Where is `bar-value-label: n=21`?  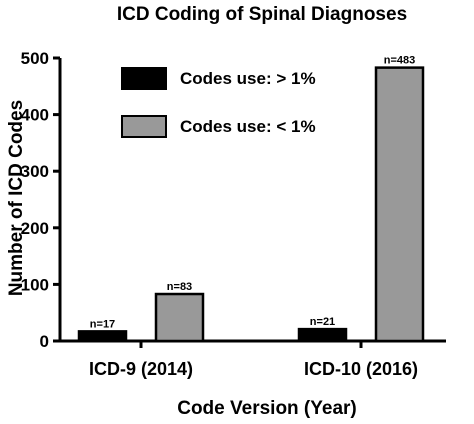 bar-value-label: n=21 is located at coordinates (322, 322).